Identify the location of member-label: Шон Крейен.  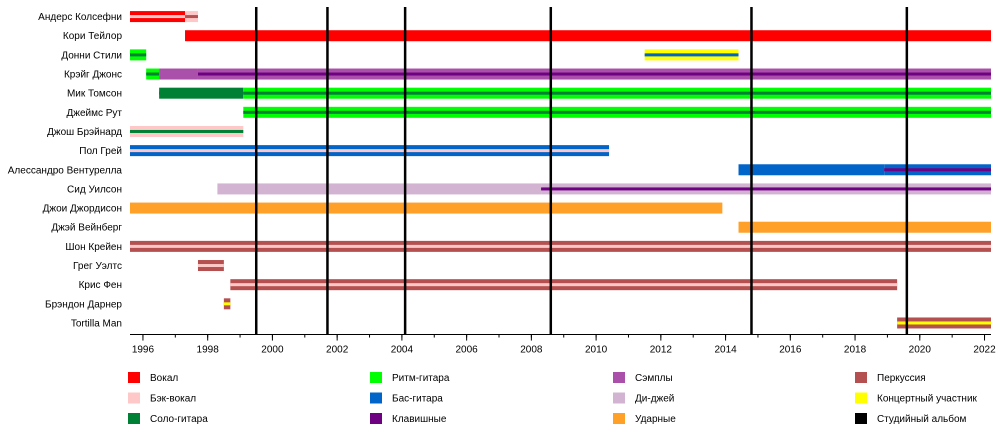
(93, 247).